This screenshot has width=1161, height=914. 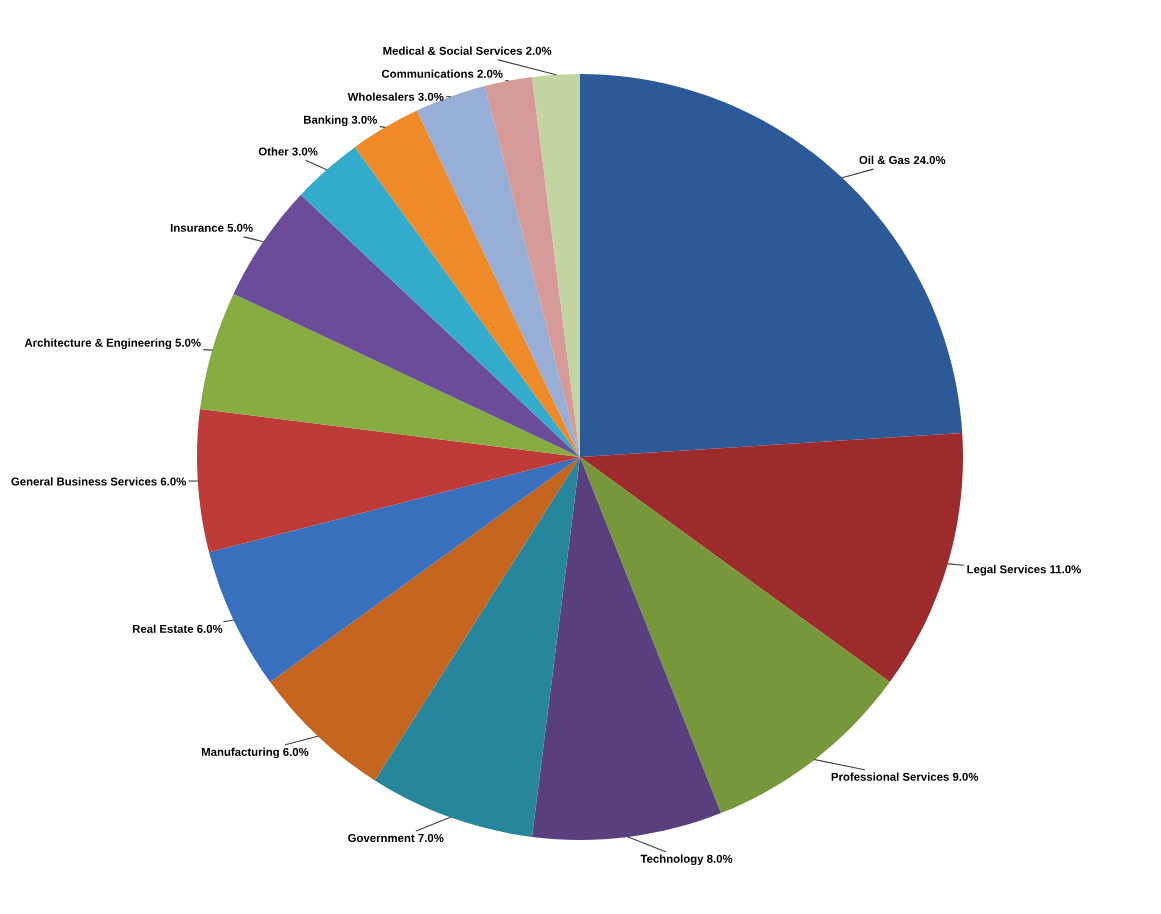 I want to click on slice-label: Communications 2.0%, so click(x=442, y=73).